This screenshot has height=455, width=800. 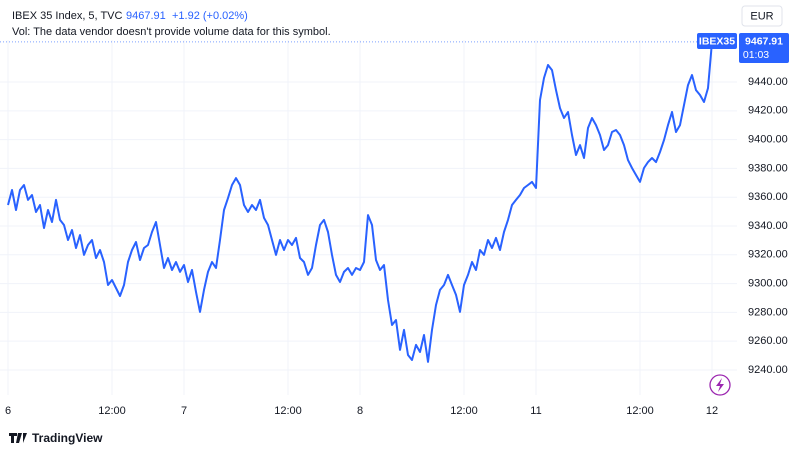 I want to click on y-tick-label: 9360.00, so click(x=768, y=197).